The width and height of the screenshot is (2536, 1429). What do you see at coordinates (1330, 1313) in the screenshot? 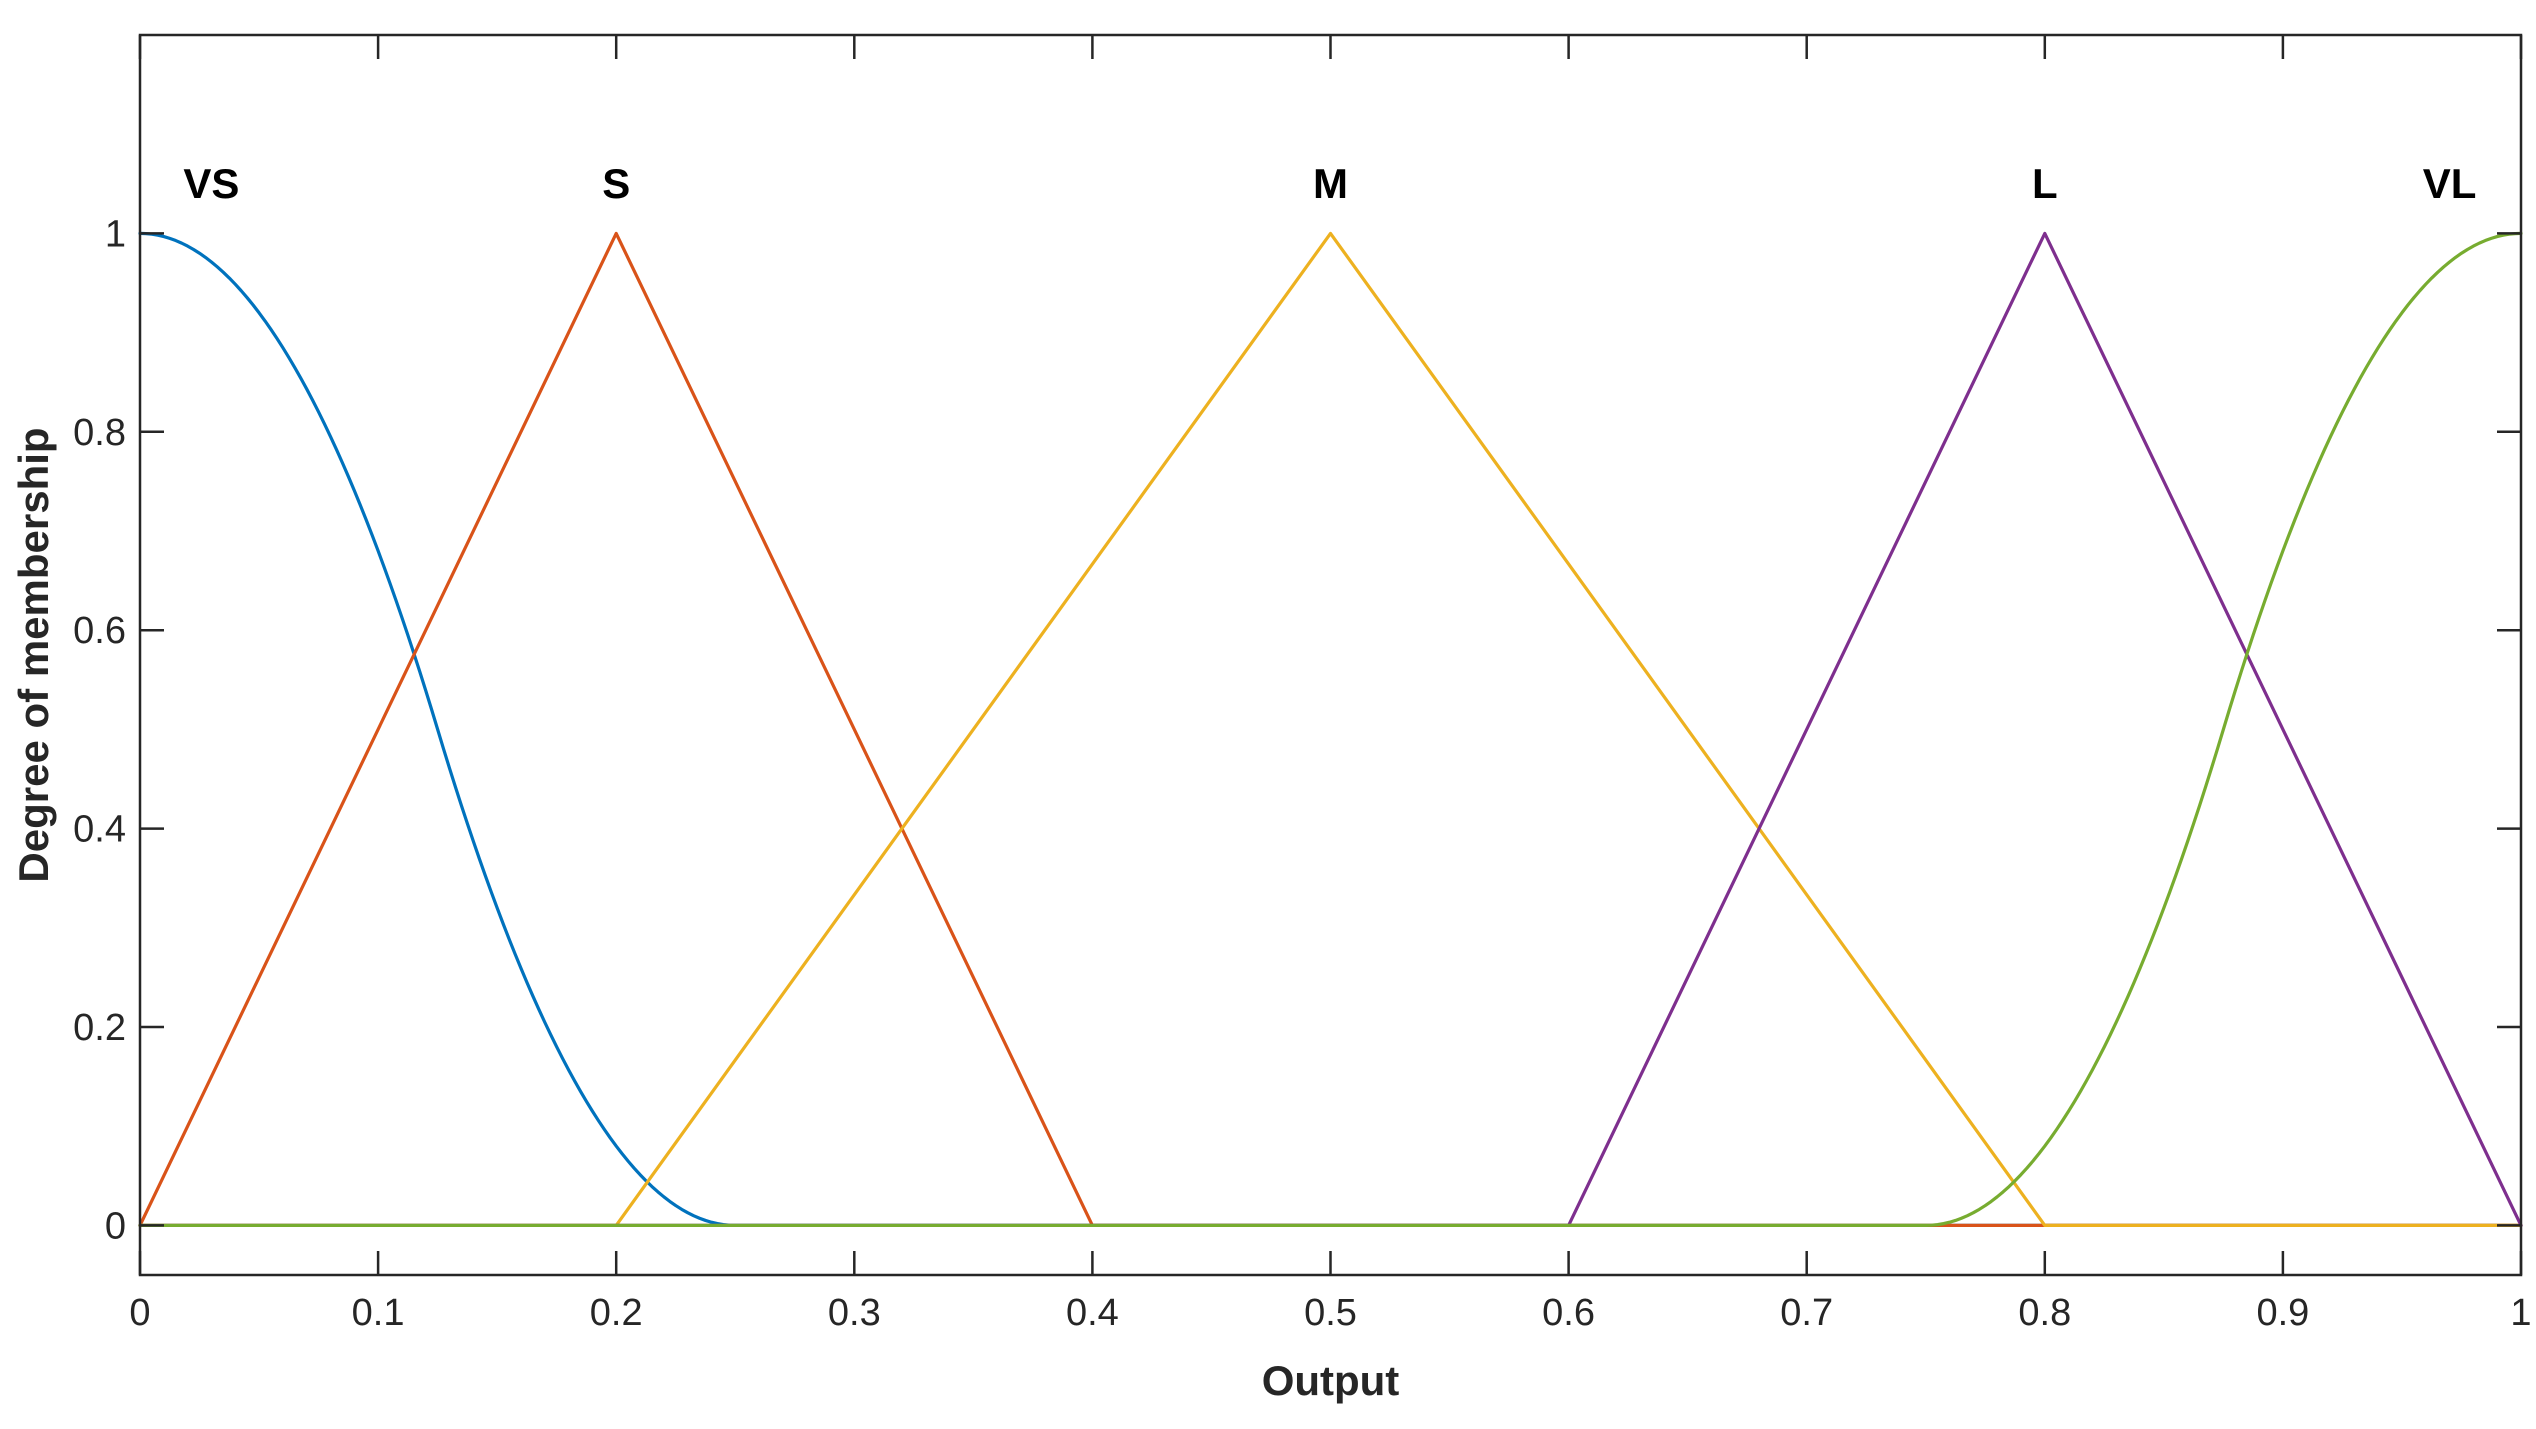
I see `x-tick-label: 0.5` at bounding box center [1330, 1313].